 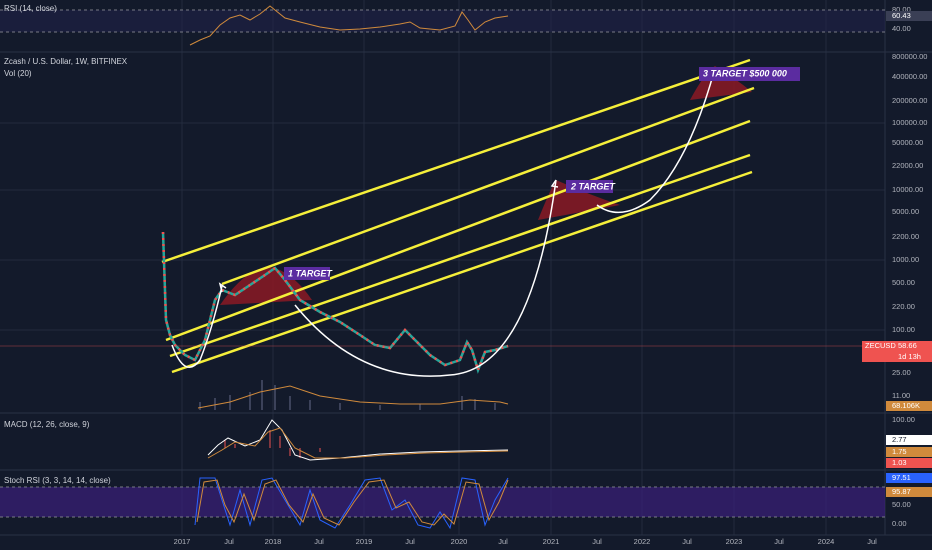 I want to click on volume-tag, so click(x=909, y=406).